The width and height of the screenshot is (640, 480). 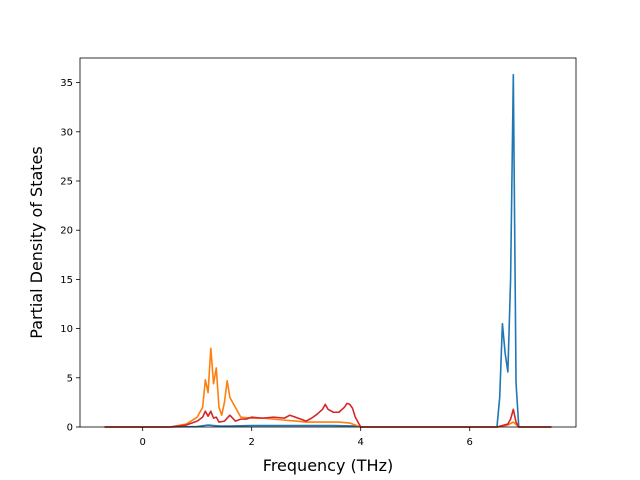 I want to click on x-tick-label-0: 0, so click(x=142, y=442).